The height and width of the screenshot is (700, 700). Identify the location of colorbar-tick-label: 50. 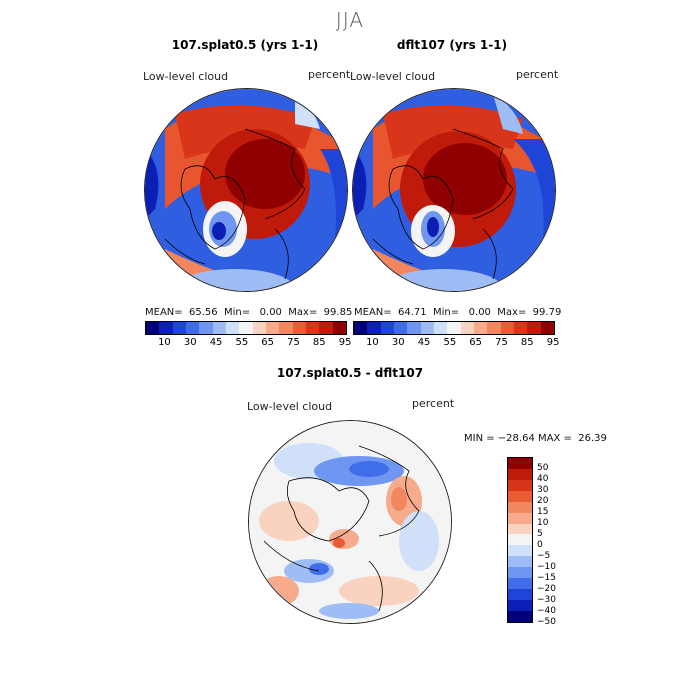
(543, 468).